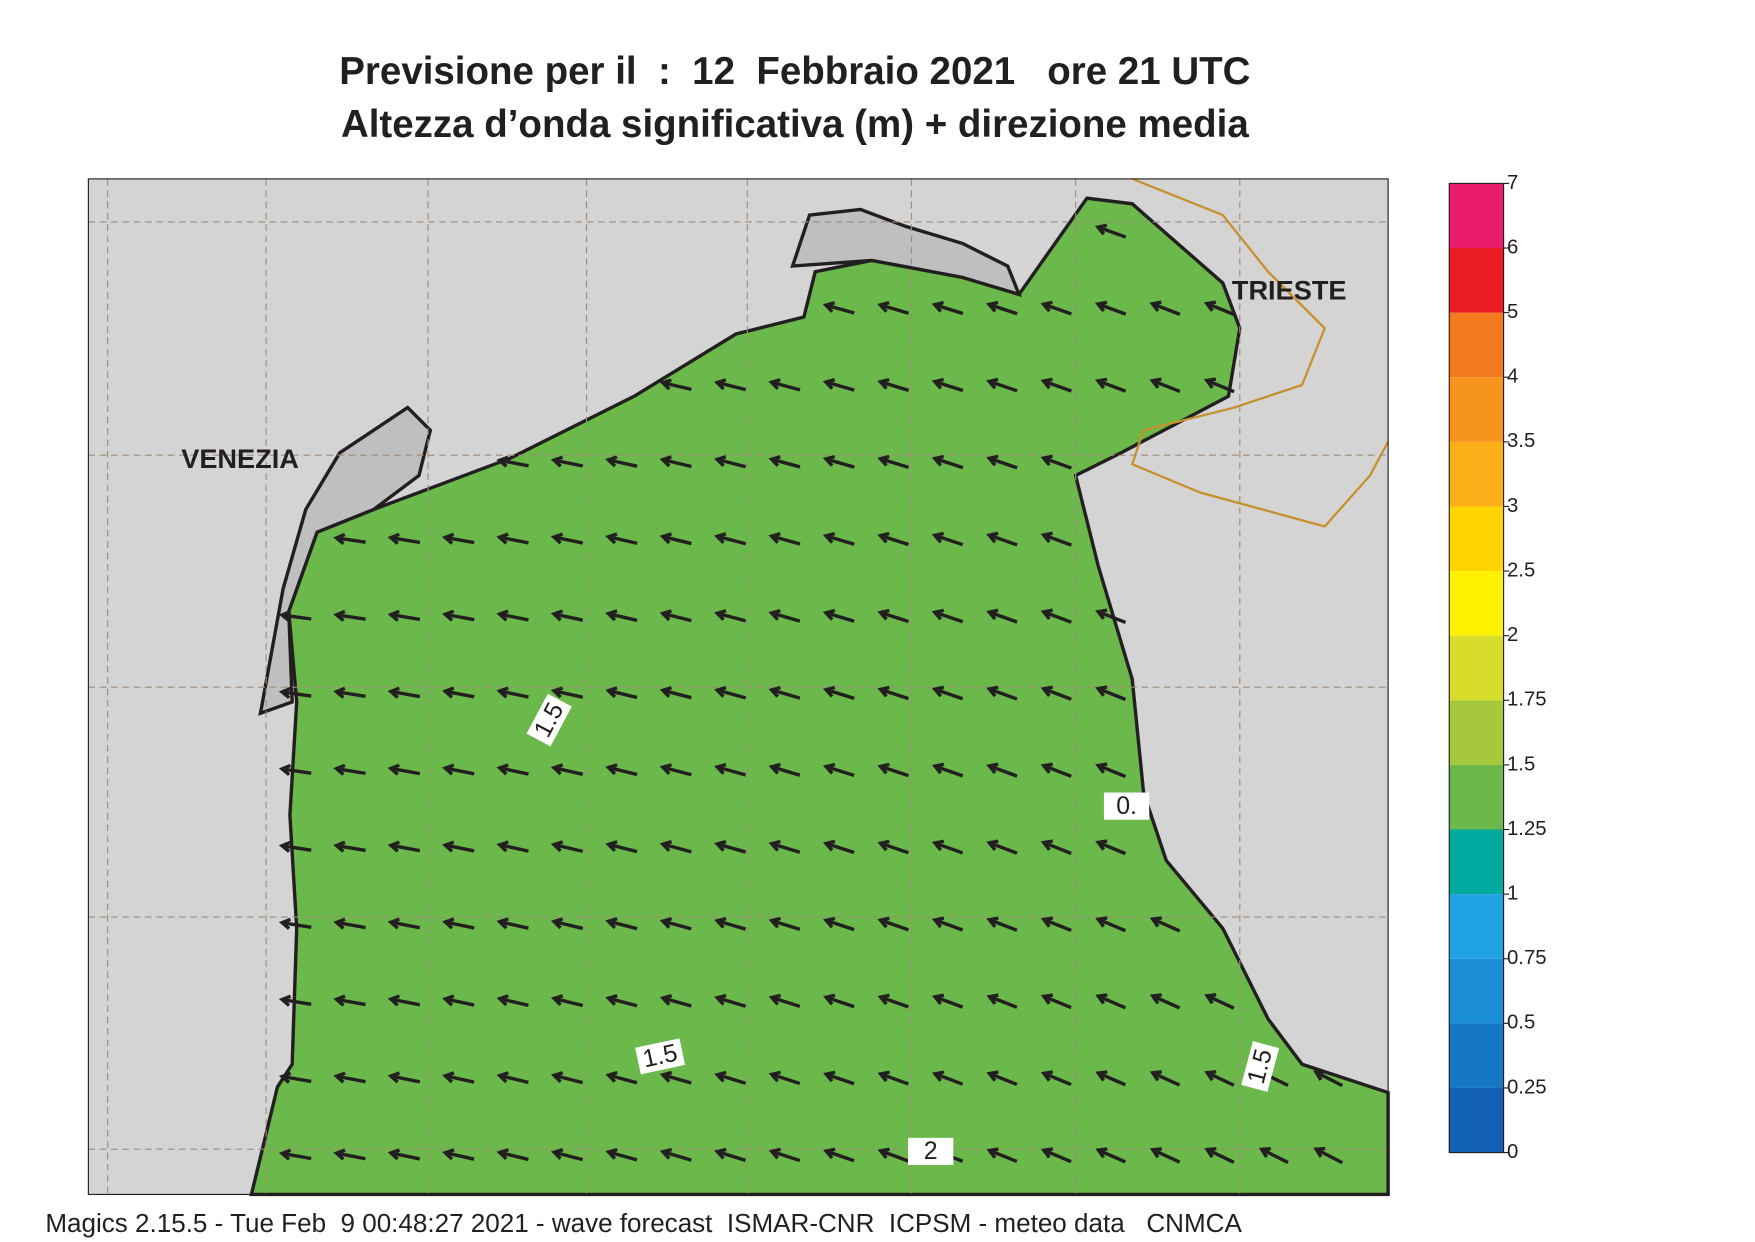 The width and height of the screenshot is (1755, 1242). What do you see at coordinates (240, 458) in the screenshot?
I see `place-label: VENEZIA` at bounding box center [240, 458].